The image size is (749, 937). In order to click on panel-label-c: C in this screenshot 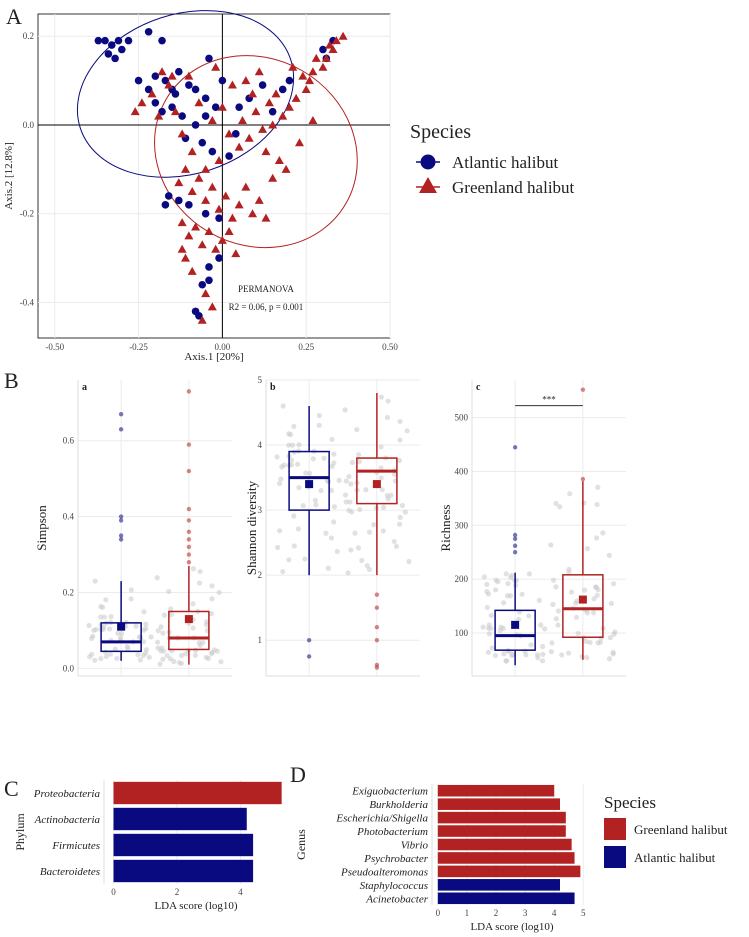, I will do `click(11, 788)`.